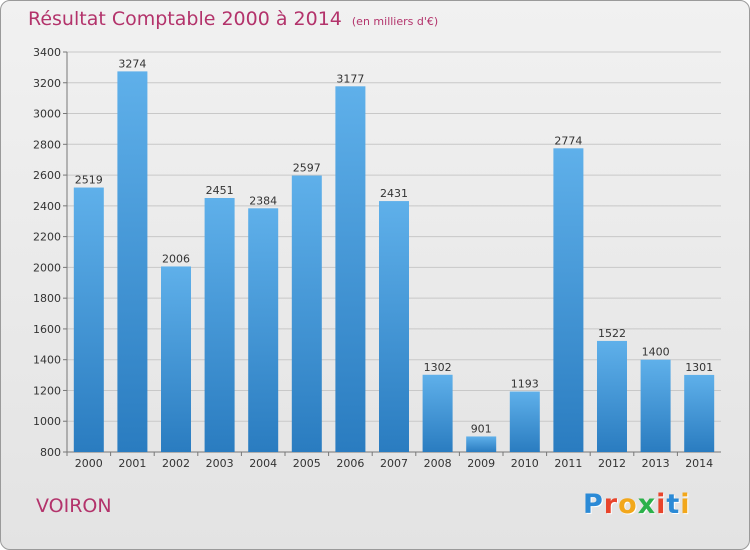  Describe the element at coordinates (699, 367) in the screenshot. I see `data-label: 1301` at that location.